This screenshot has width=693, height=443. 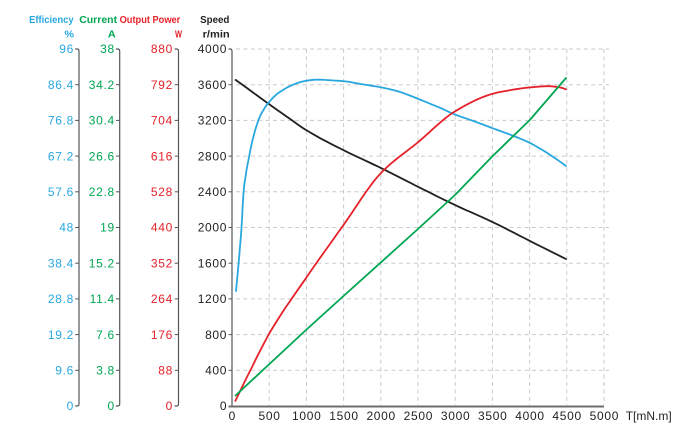 I want to click on svg-text: 3600, so click(x=213, y=85).